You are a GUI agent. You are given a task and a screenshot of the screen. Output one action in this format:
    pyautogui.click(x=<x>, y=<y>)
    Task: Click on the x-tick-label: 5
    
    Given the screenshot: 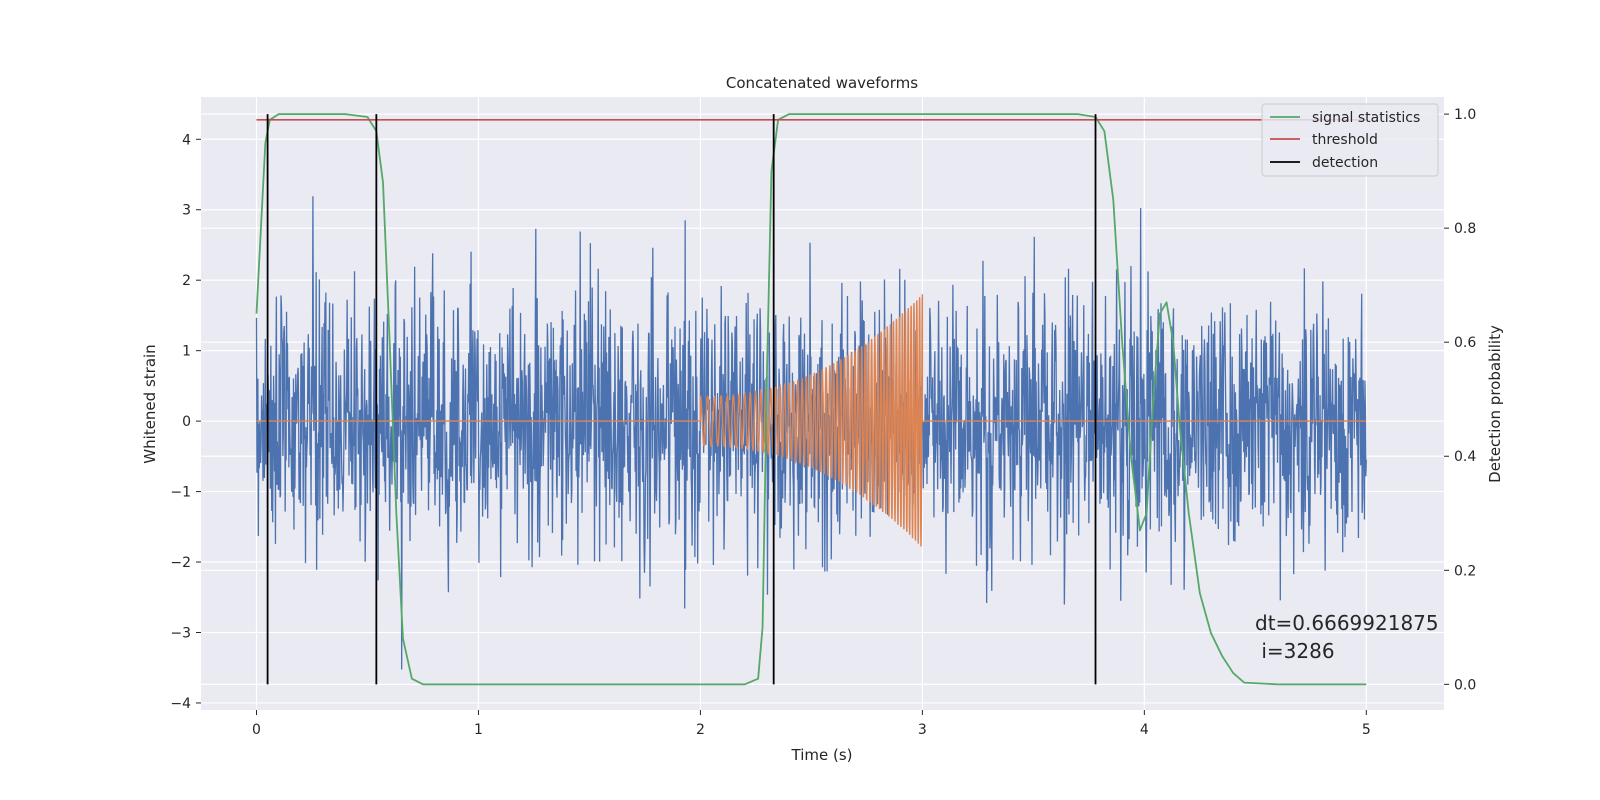 What is the action you would take?
    pyautogui.click(x=1366, y=730)
    